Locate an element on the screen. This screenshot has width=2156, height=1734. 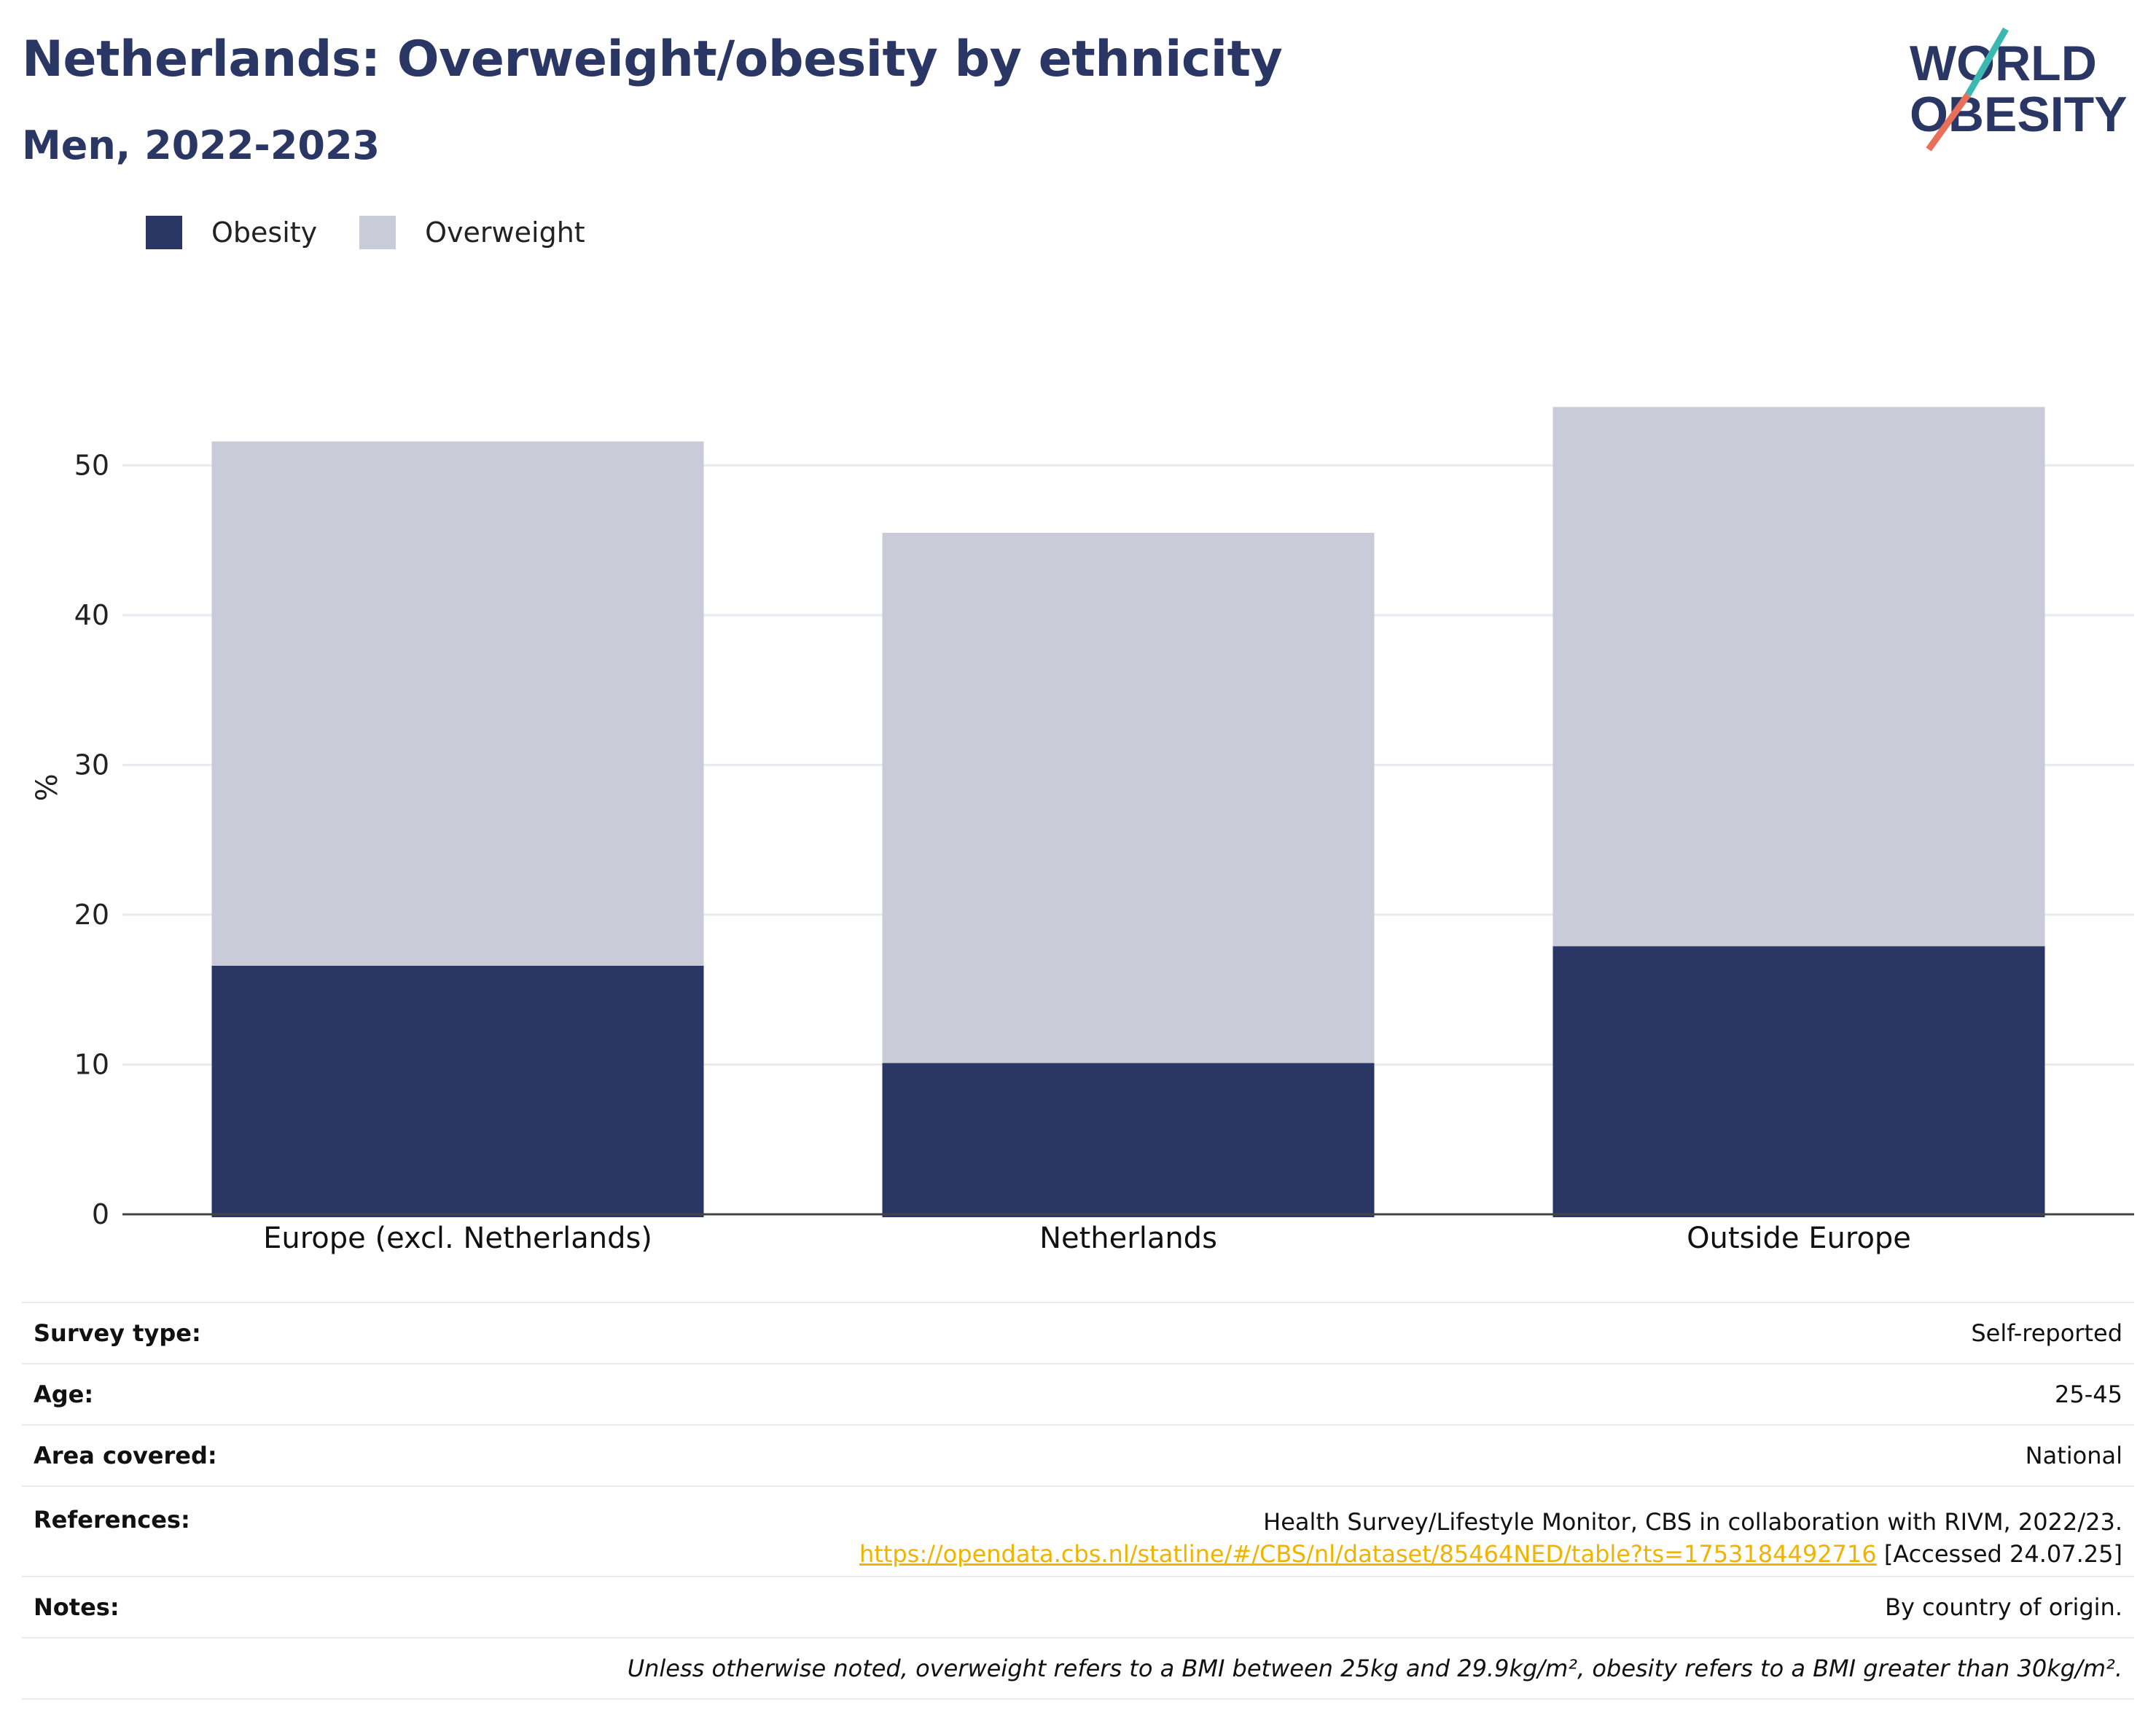
y-axis-label: % is located at coordinates (48, 787).